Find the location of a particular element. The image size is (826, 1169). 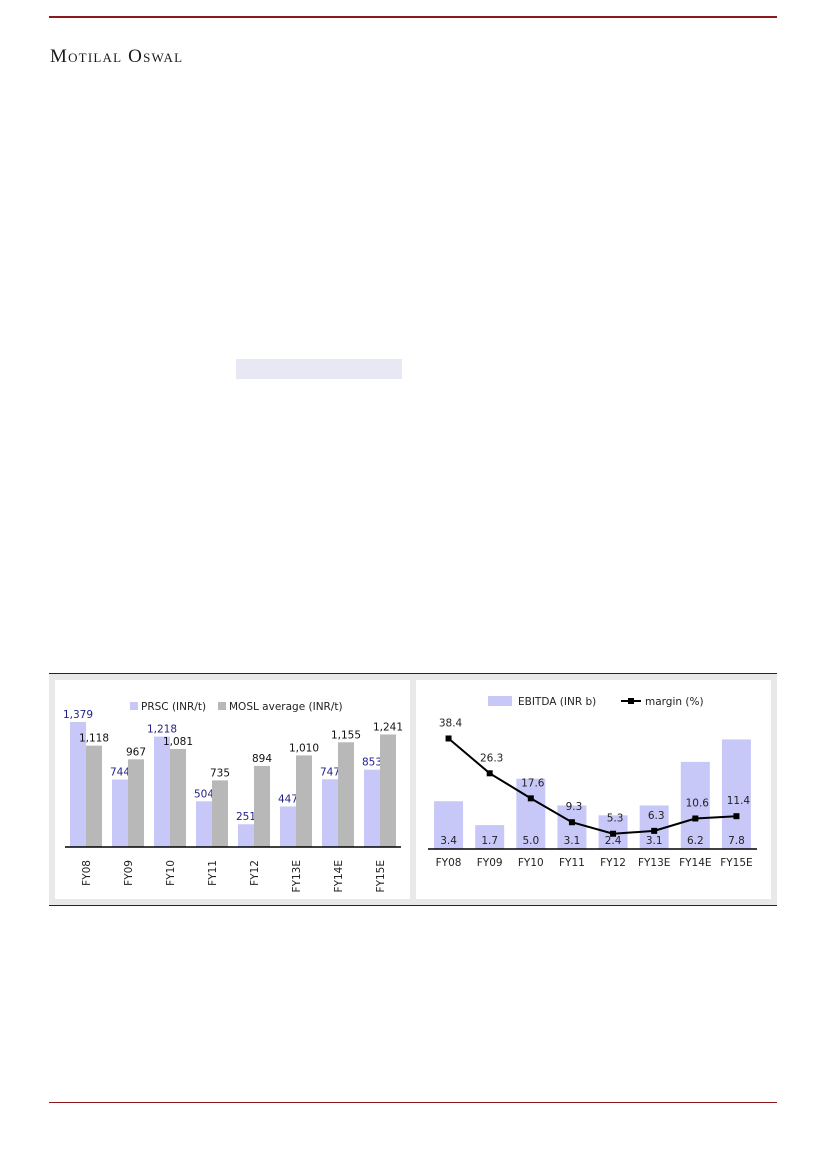

bar-value-label-FY09: 1.7 is located at coordinates (489, 841).